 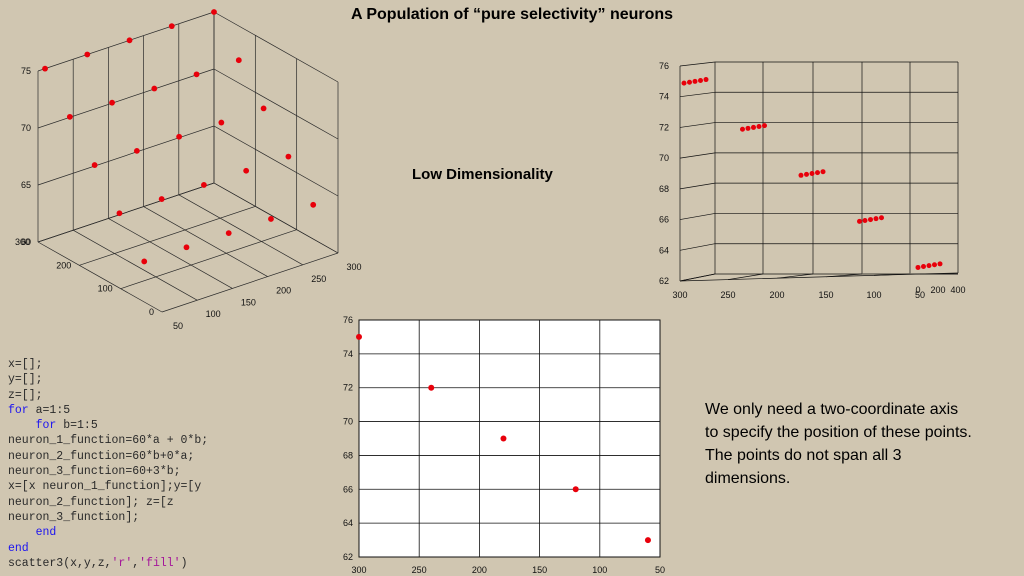 I want to click on y-tick-label: 250, so click(x=727, y=295).